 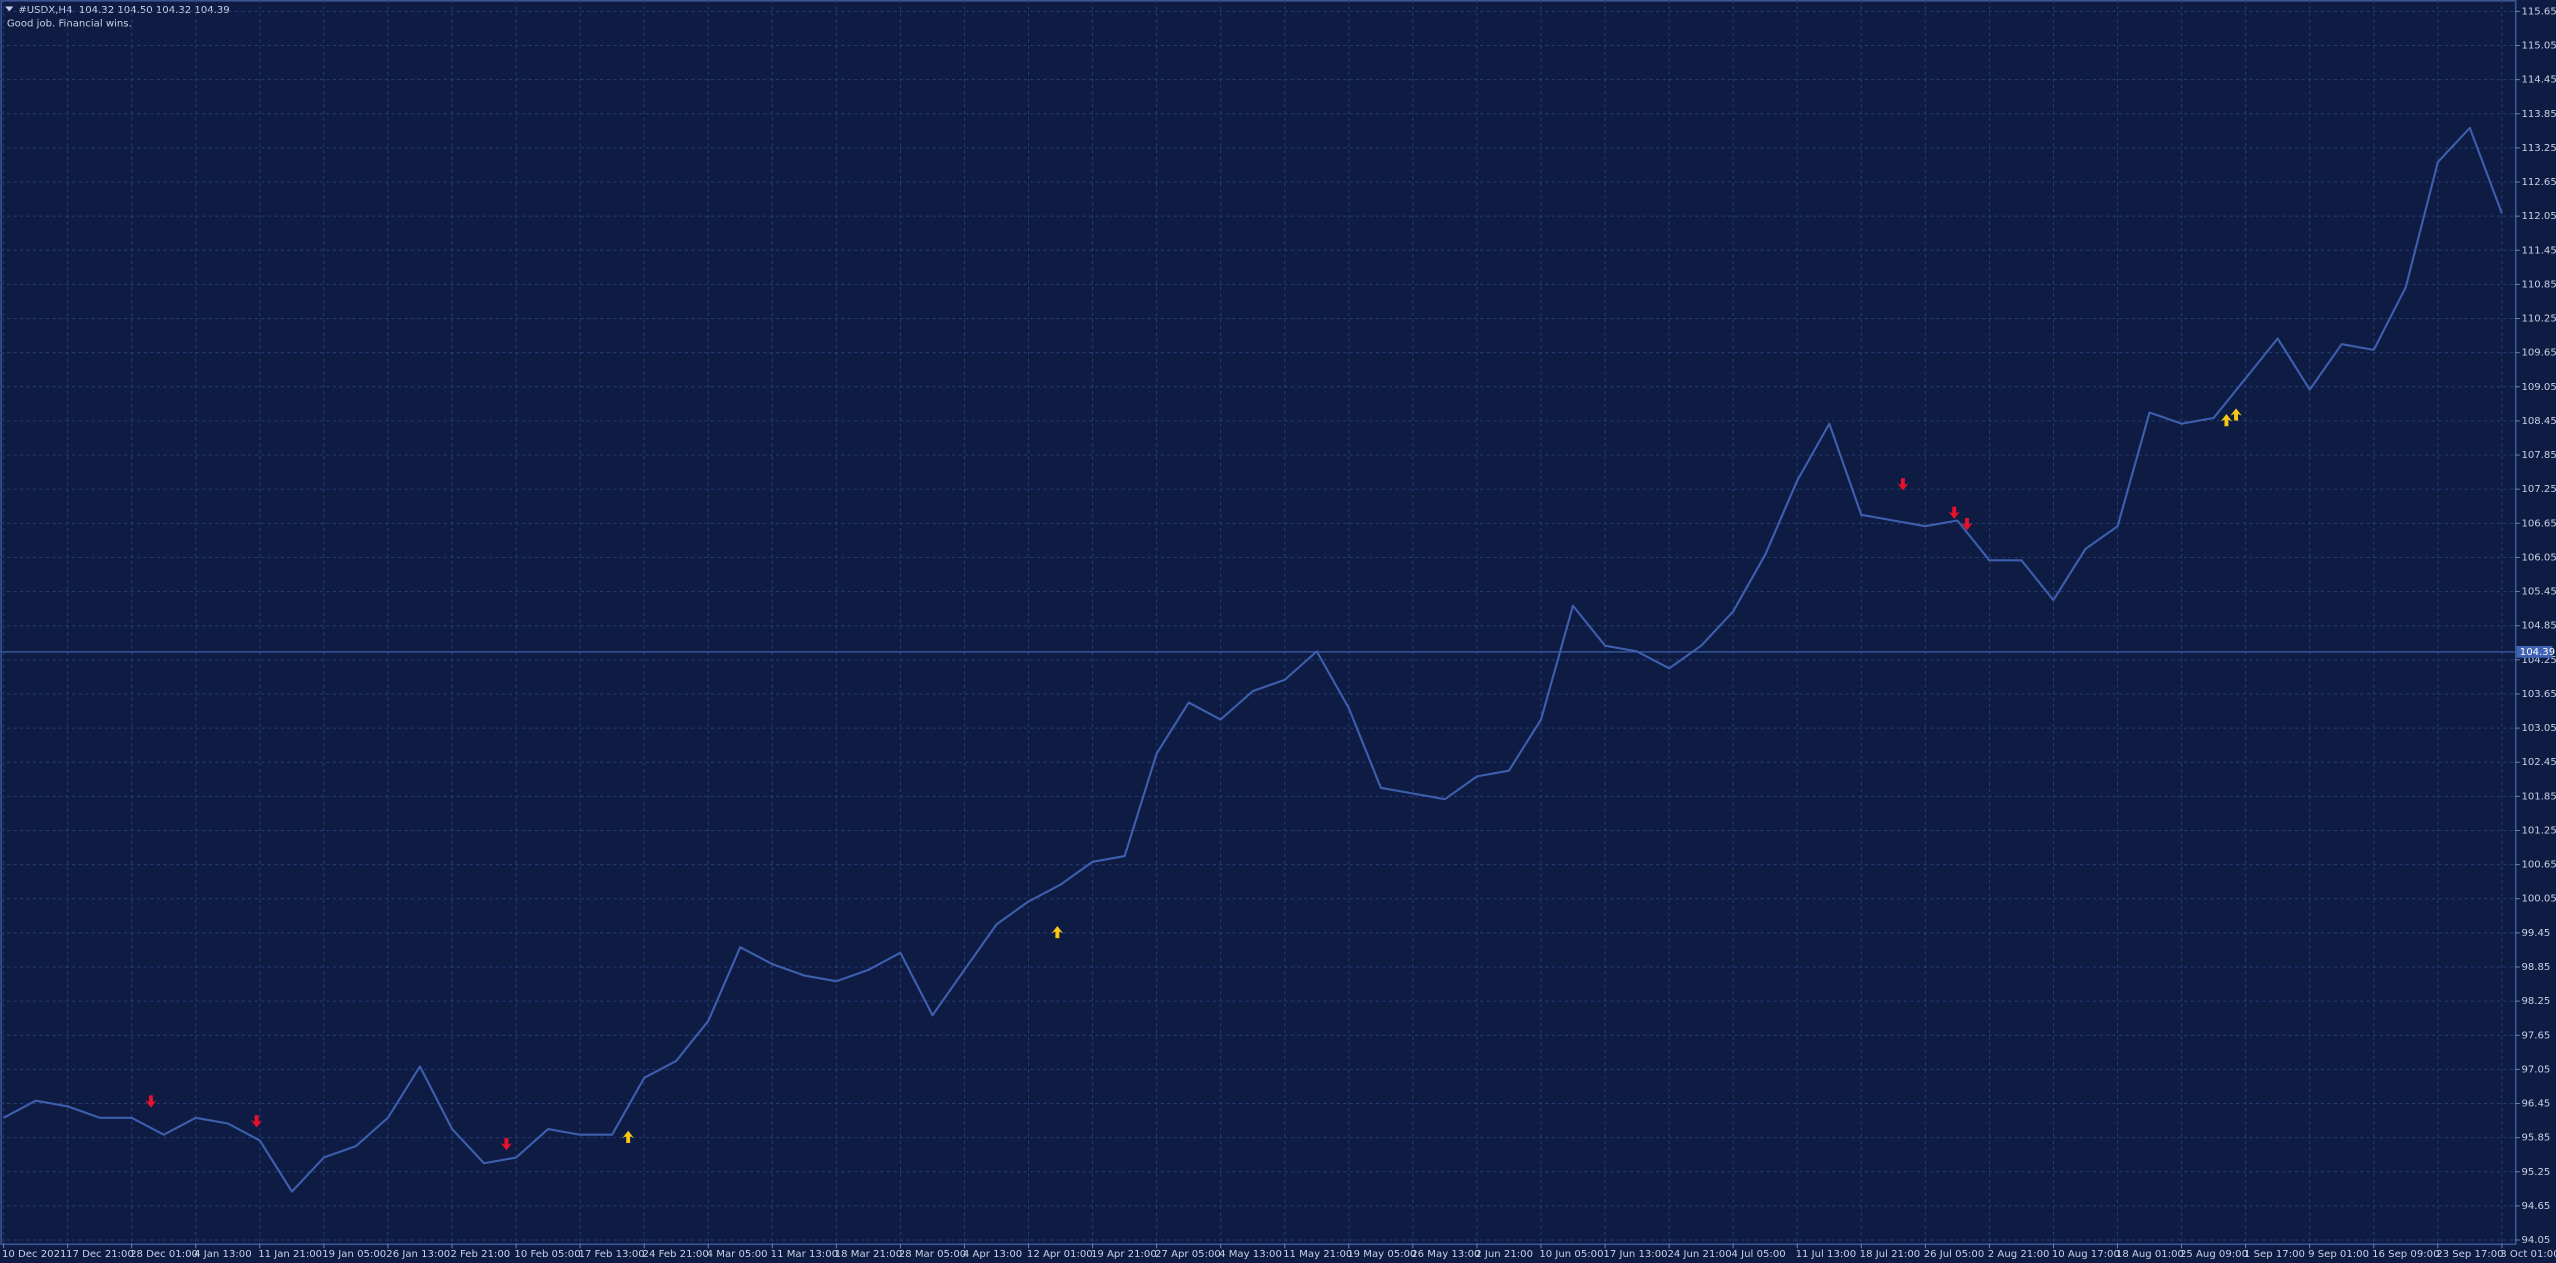 I want to click on x-tick-label: 11 Mar 13:00, so click(x=804, y=1254).